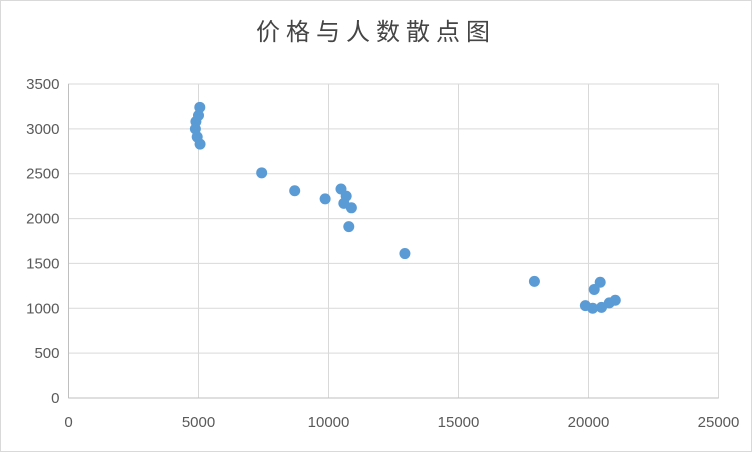  What do you see at coordinates (459, 422) in the screenshot?
I see `x-tick-label: 15000` at bounding box center [459, 422].